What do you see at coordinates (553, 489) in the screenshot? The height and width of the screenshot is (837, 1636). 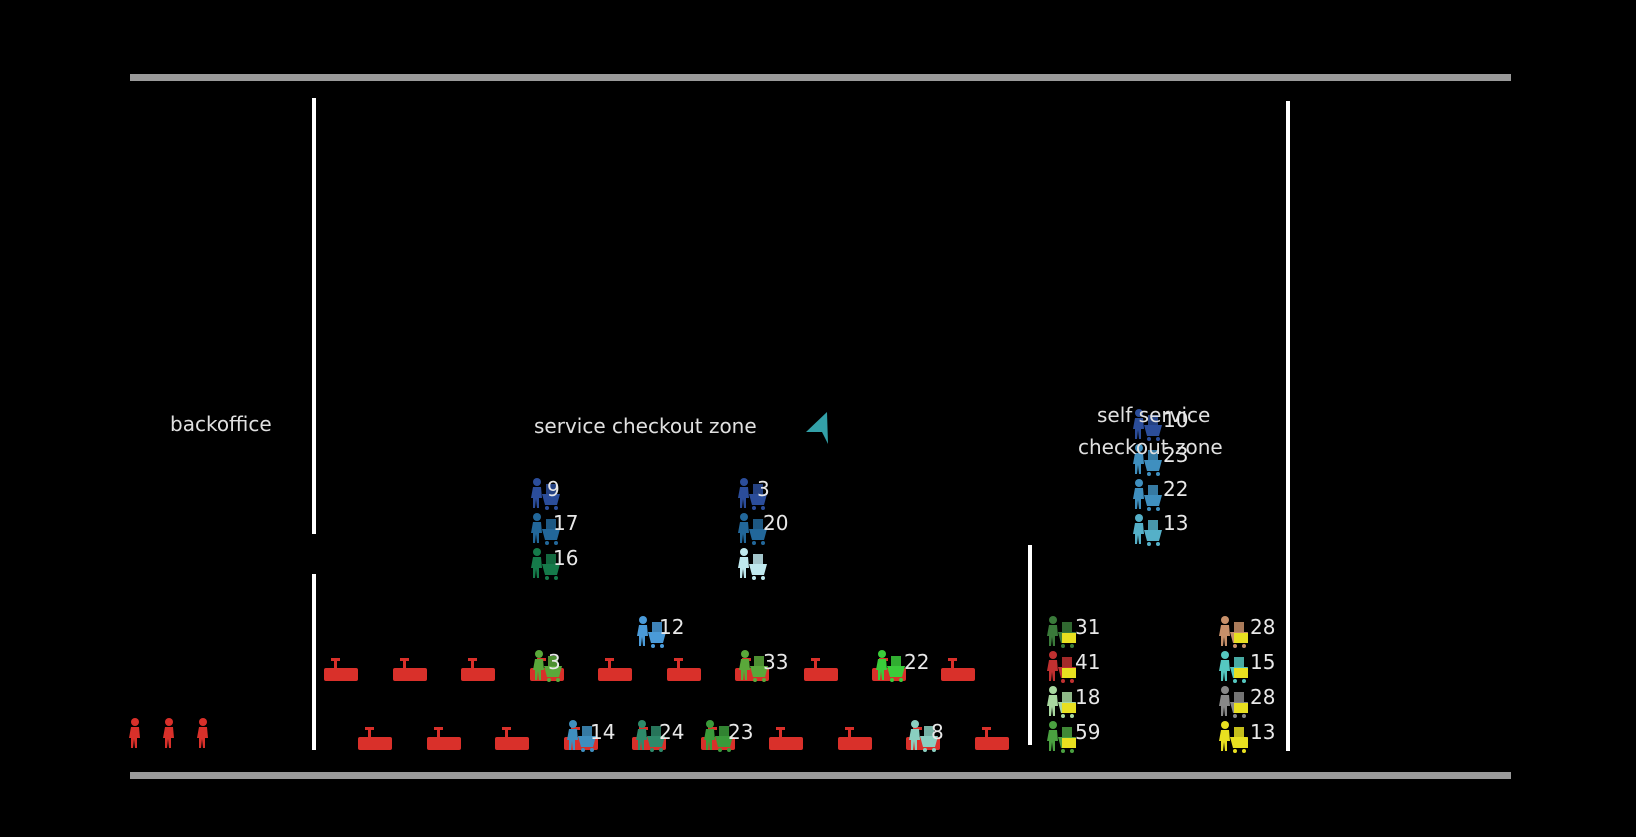 I see `queue-count: 9` at bounding box center [553, 489].